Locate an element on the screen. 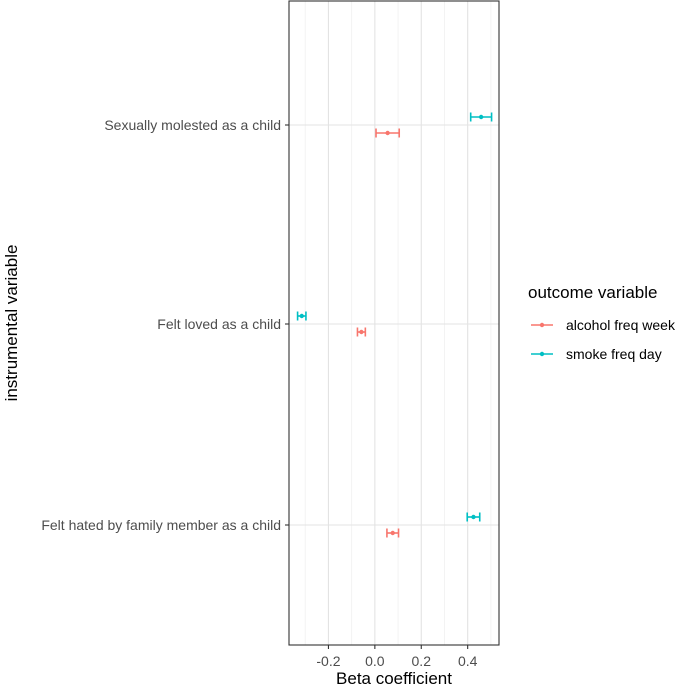 The height and width of the screenshot is (689, 685). x-tick-label: -0.2 is located at coordinates (328, 661).